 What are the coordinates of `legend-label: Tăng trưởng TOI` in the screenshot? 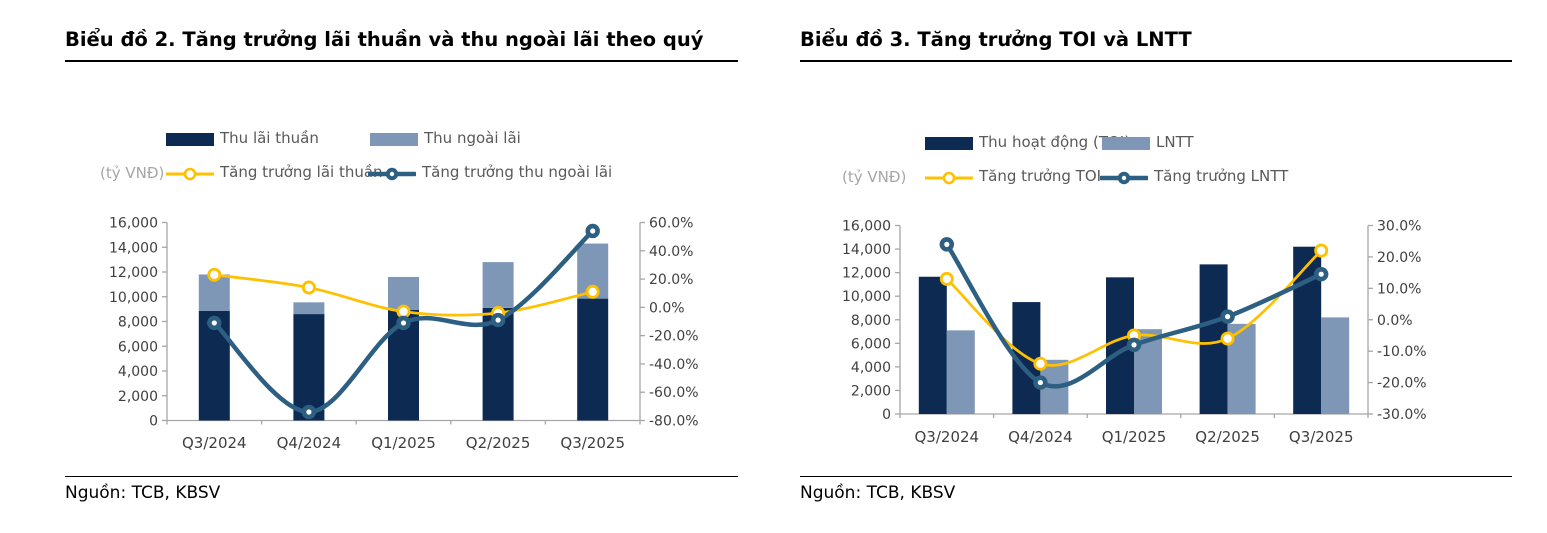 It's located at (1040, 176).